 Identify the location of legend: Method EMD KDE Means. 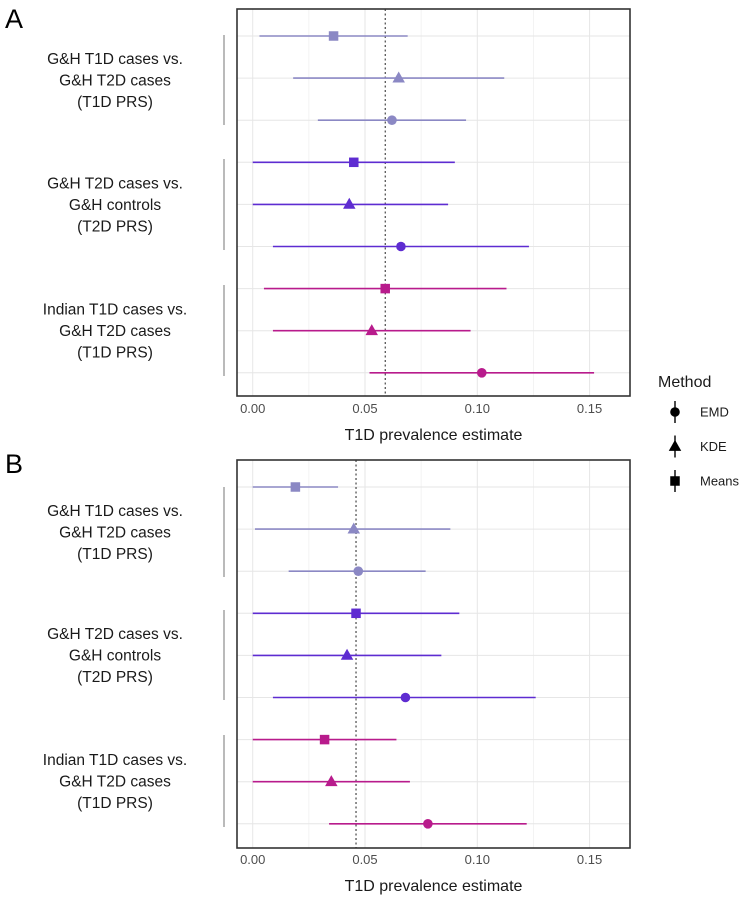
(699, 433).